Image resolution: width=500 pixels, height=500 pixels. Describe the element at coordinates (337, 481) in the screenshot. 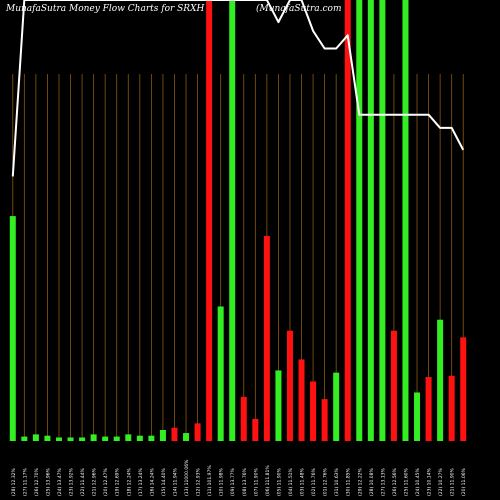

I see `x-tick-label: (31) 10.63%` at that location.